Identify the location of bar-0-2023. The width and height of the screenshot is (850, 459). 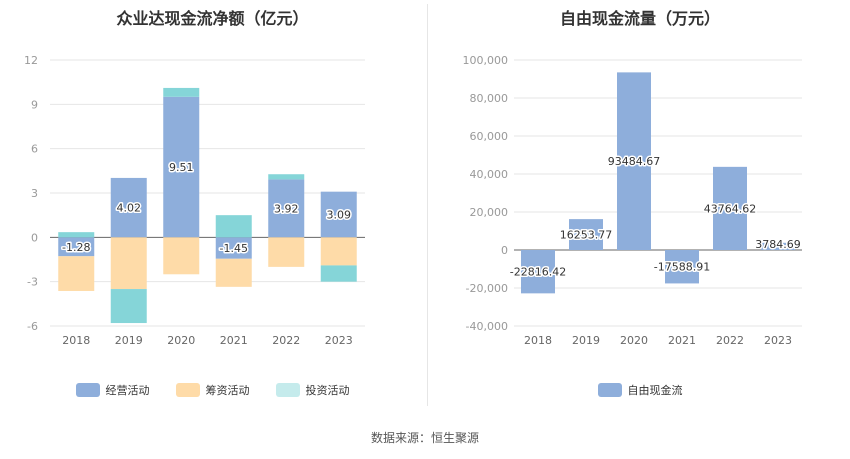
(338, 214).